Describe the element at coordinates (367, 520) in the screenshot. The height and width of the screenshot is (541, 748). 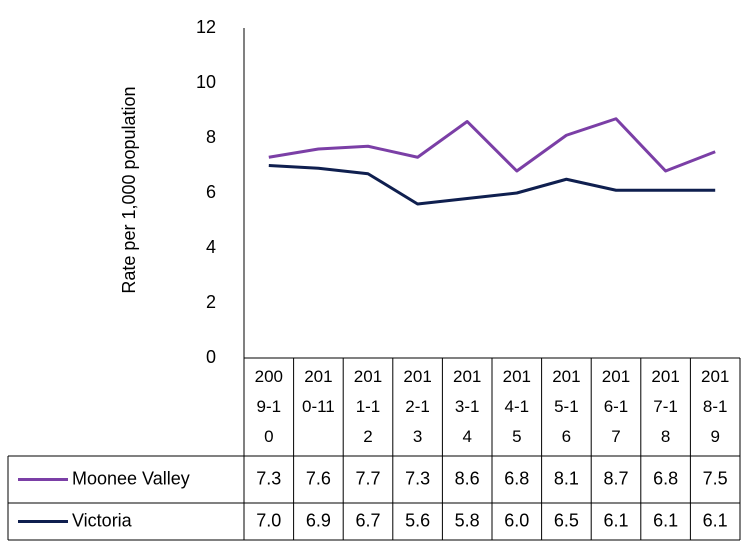
I see `table-value: 6.7` at that location.